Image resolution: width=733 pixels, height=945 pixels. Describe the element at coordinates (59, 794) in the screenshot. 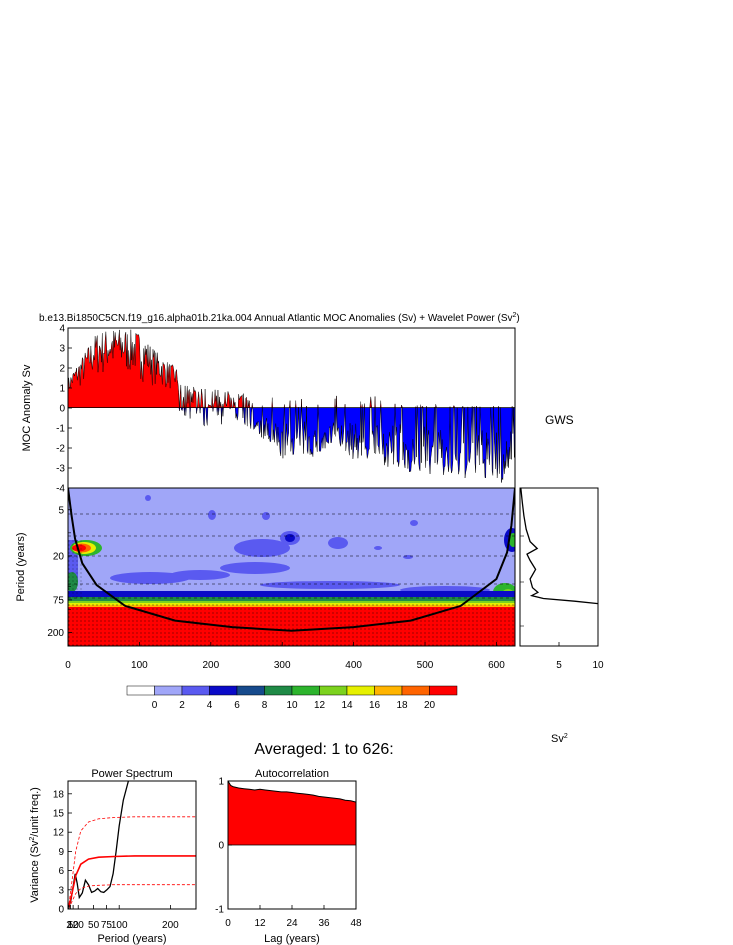

I see `power-spectrum-y-tick-label: 18` at that location.